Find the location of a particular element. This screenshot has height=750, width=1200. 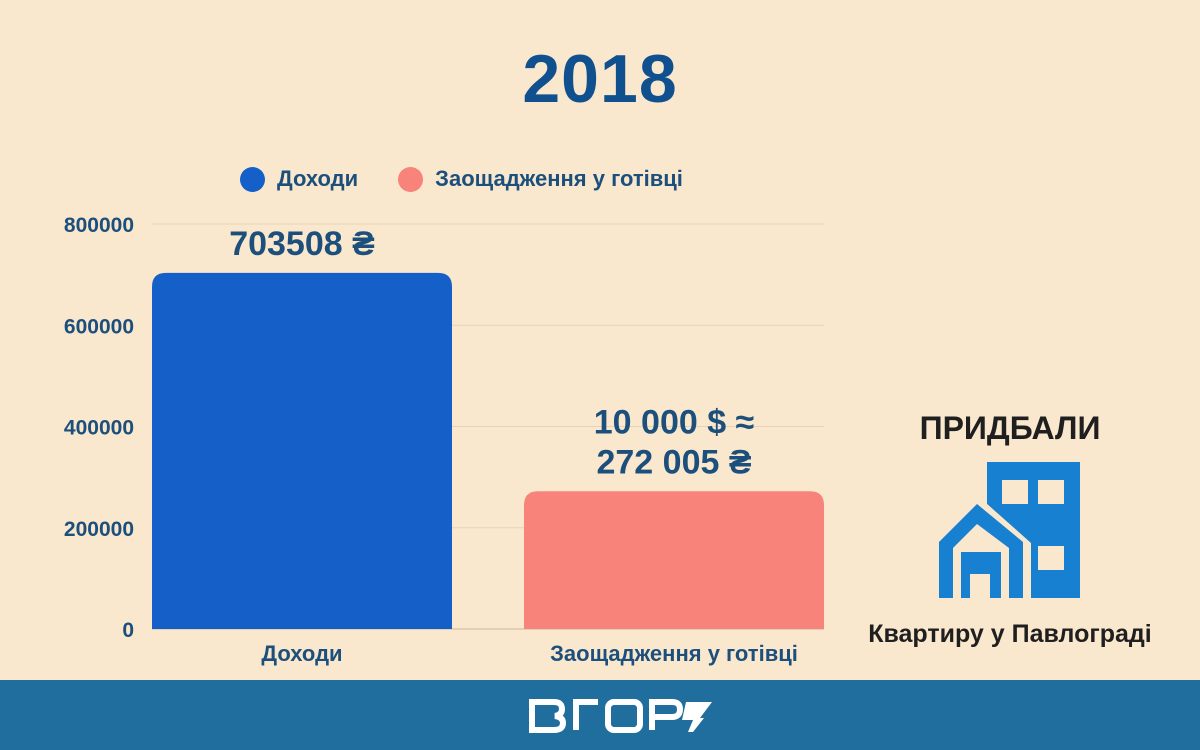

footer-bar is located at coordinates (600, 715).